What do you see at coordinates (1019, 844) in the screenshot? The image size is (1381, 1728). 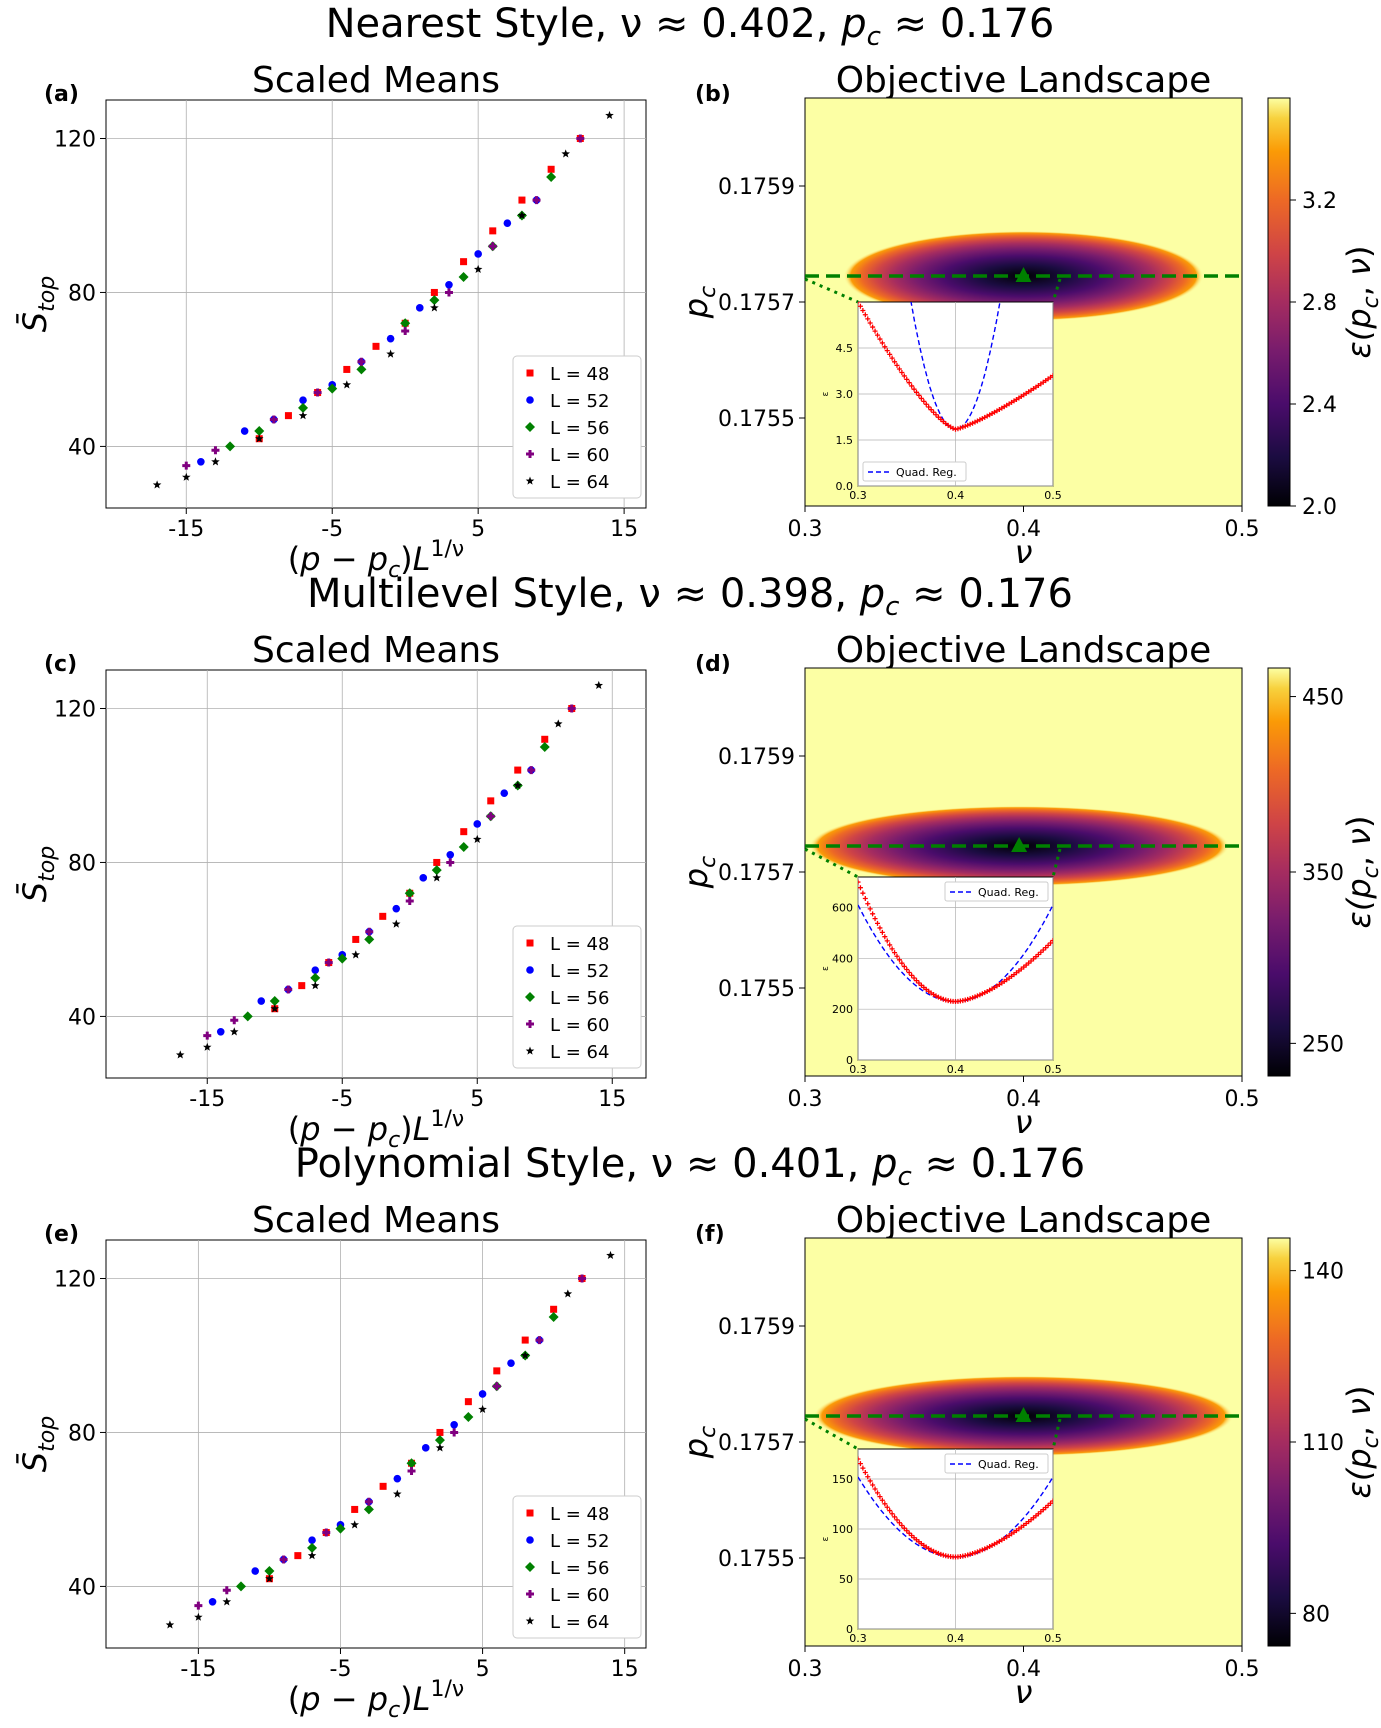 I see `minimum-marker` at bounding box center [1019, 844].